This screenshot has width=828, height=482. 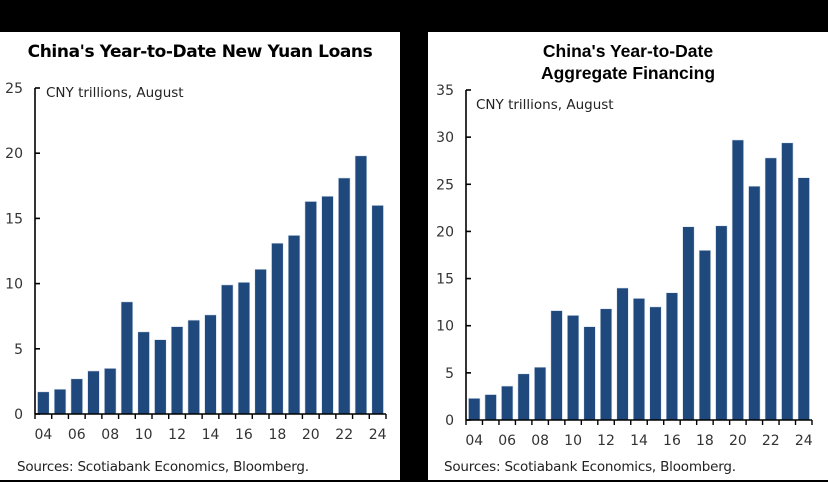 I want to click on bar-24: 24: 25.7, so click(x=803, y=299).